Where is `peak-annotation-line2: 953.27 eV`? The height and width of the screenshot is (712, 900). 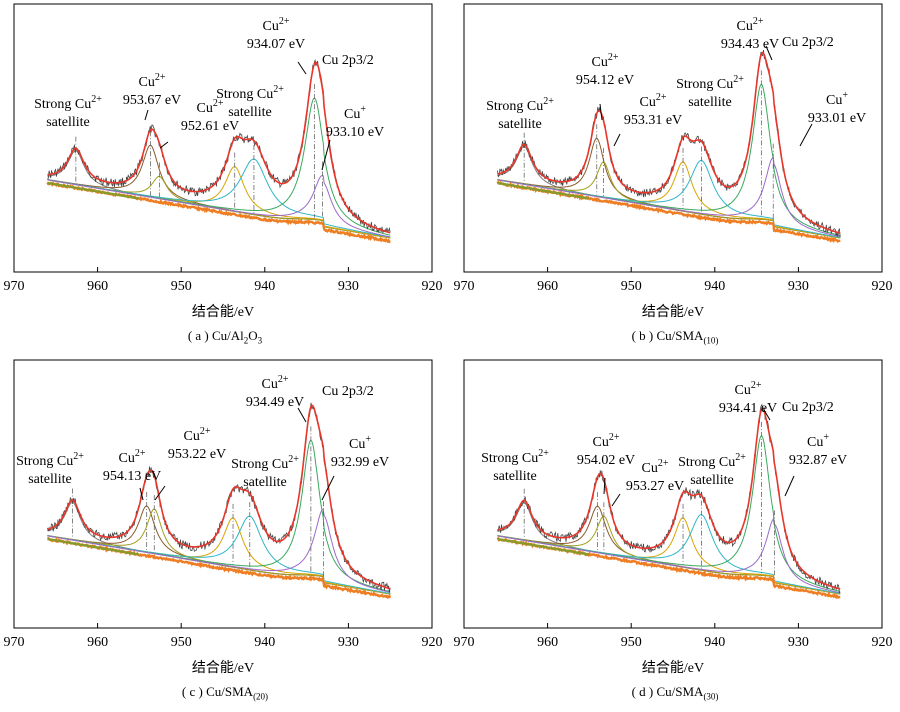 peak-annotation-line2: 953.27 eV is located at coordinates (655, 486).